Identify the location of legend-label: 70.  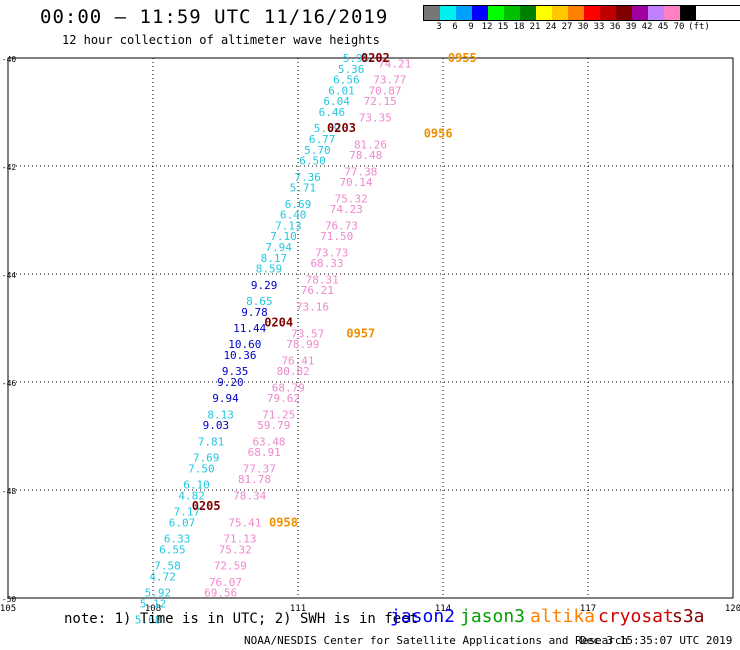
(679, 27).